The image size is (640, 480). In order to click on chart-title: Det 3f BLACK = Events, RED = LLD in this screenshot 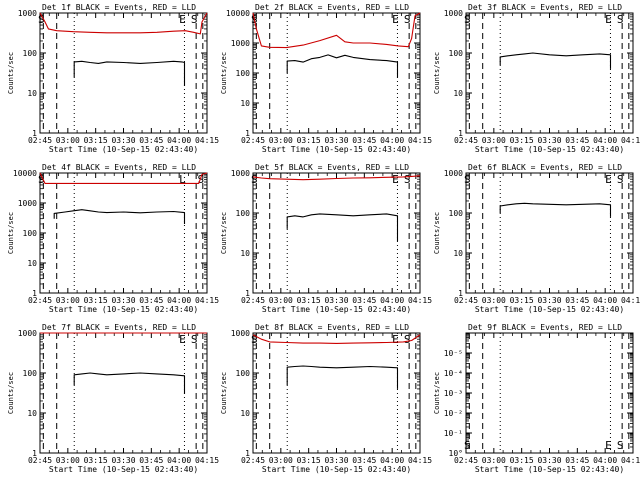, I will do `click(545, 7)`.